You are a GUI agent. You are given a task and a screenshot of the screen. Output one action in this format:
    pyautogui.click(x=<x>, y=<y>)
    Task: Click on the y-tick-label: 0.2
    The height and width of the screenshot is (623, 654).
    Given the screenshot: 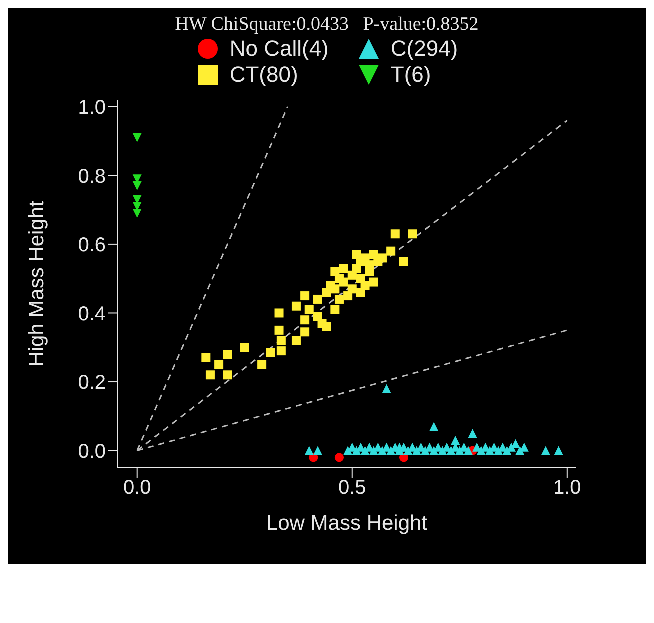 What is the action you would take?
    pyautogui.click(x=92, y=383)
    